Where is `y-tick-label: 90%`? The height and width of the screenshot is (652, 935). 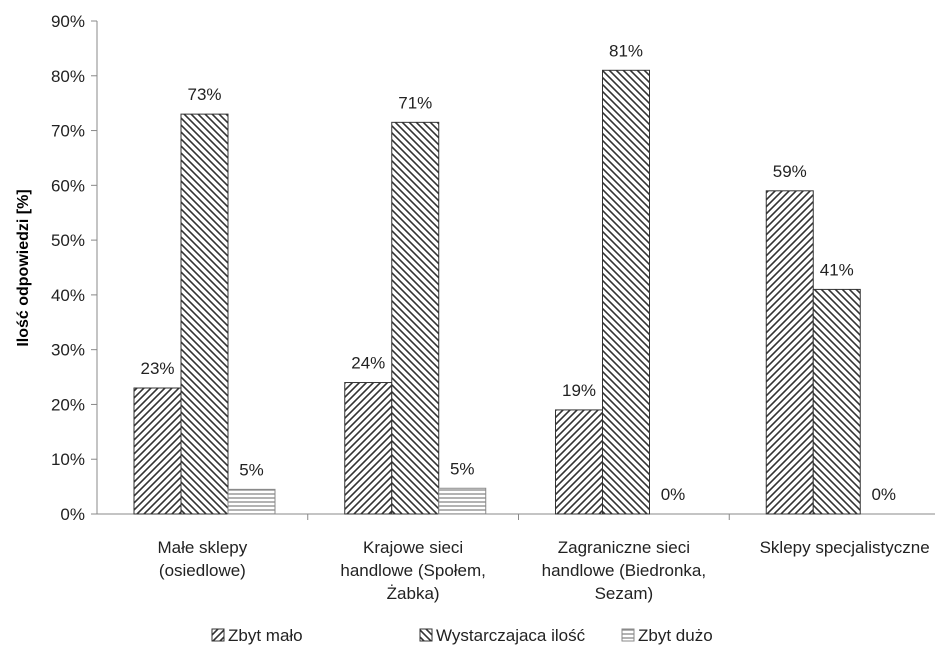 y-tick-label: 90% is located at coordinates (68, 21).